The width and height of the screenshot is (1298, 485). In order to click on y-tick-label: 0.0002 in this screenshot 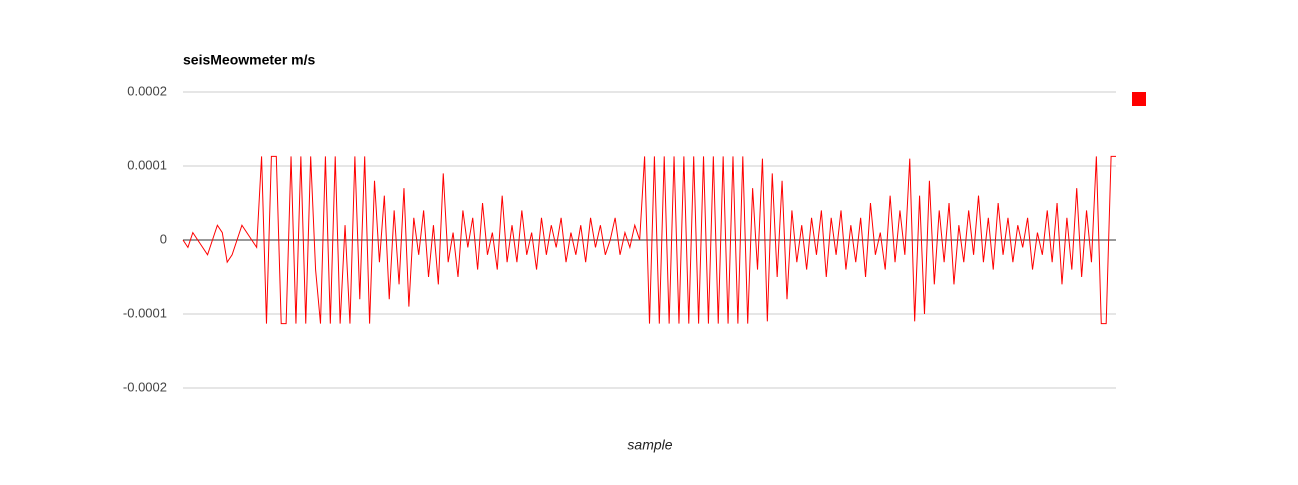, I will do `click(147, 90)`.